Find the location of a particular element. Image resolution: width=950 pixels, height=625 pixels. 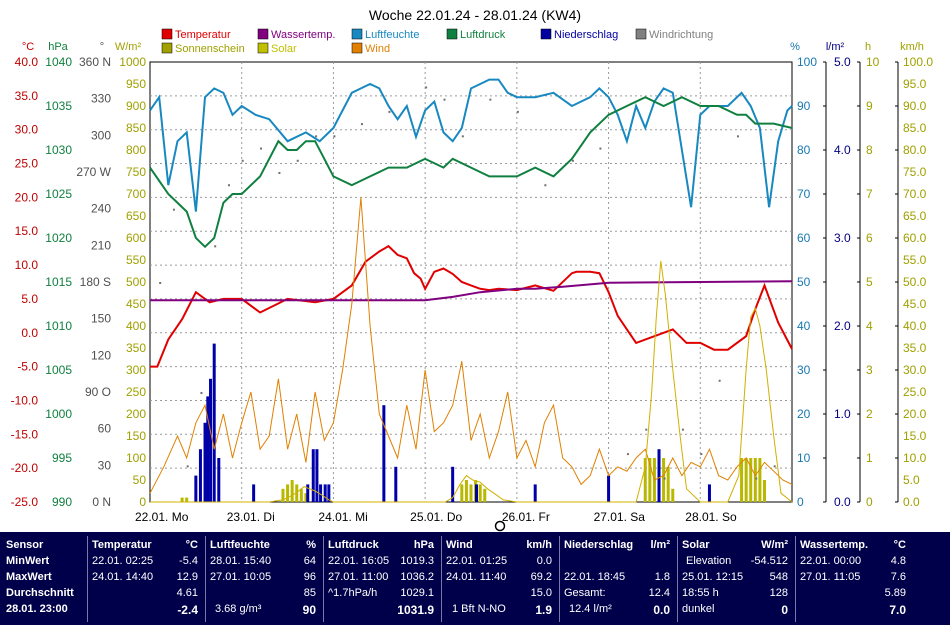

legend-label-5: Windrichtung is located at coordinates (681, 35).